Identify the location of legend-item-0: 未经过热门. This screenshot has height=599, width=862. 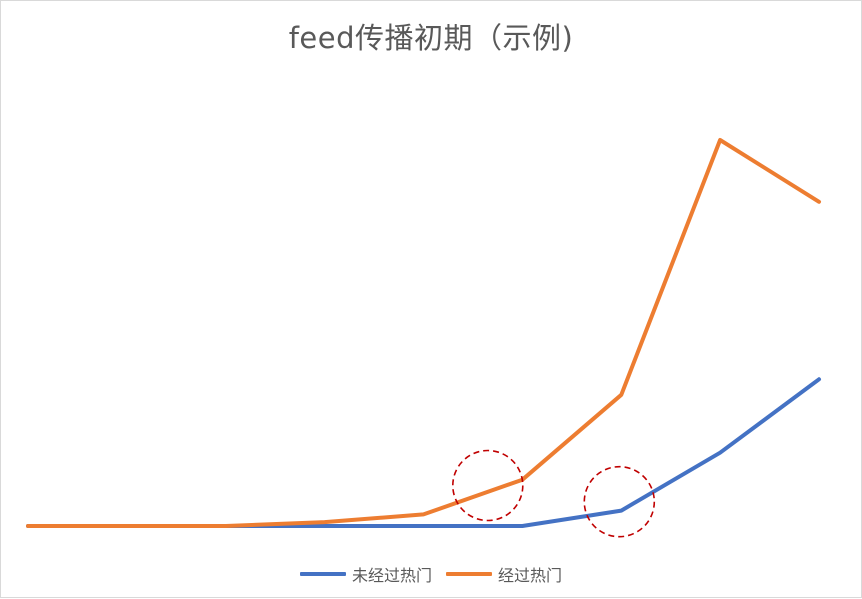
(365, 574).